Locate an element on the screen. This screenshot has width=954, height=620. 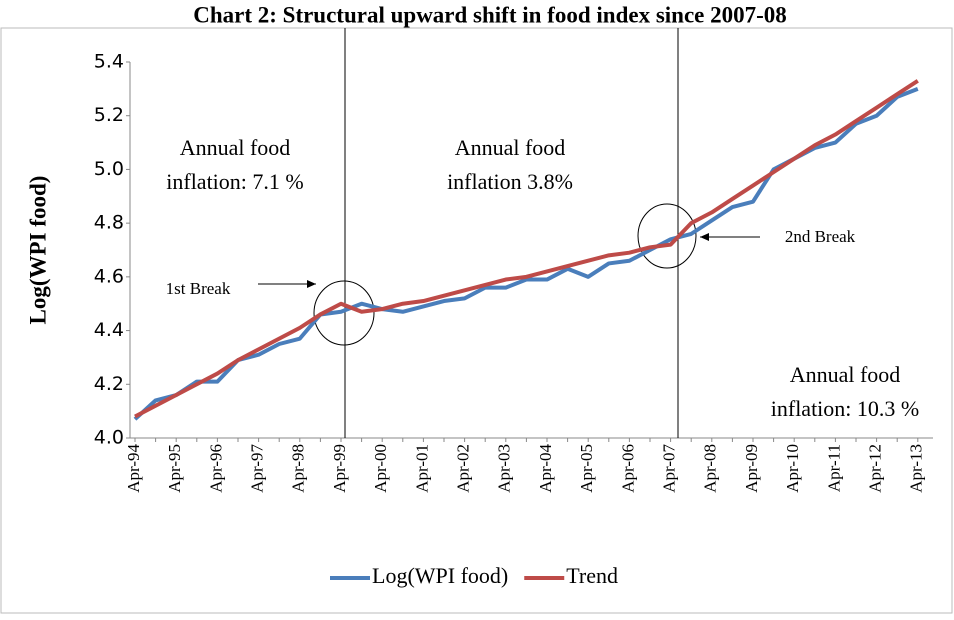
x-tick-label: Apr-97 is located at coordinates (257, 468).